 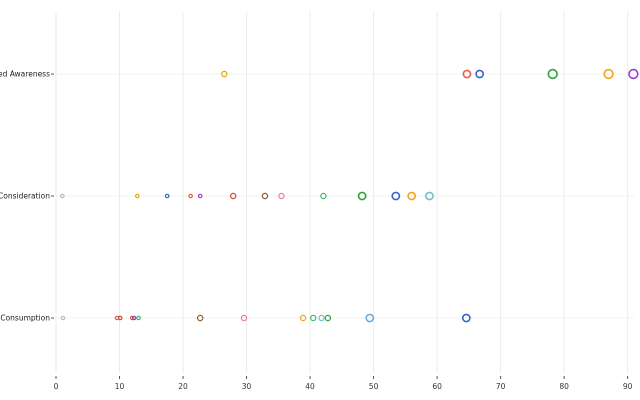 What do you see at coordinates (25, 74) in the screenshot?
I see `category-label: Unaided Awareness` at bounding box center [25, 74].